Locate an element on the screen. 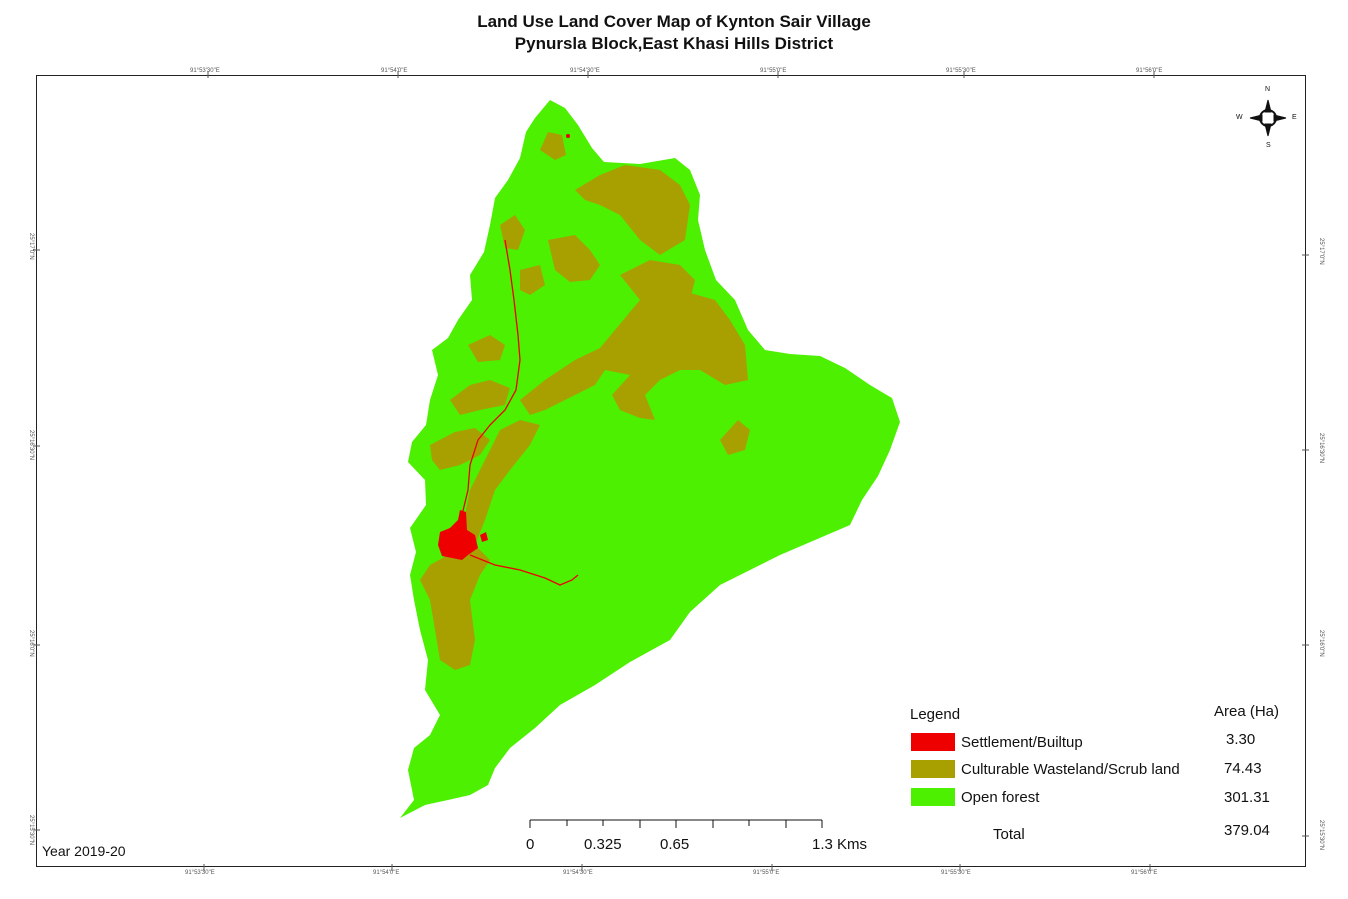 The width and height of the screenshot is (1348, 899). coord-bottom-4: 91°55'0"E is located at coordinates (766, 873).